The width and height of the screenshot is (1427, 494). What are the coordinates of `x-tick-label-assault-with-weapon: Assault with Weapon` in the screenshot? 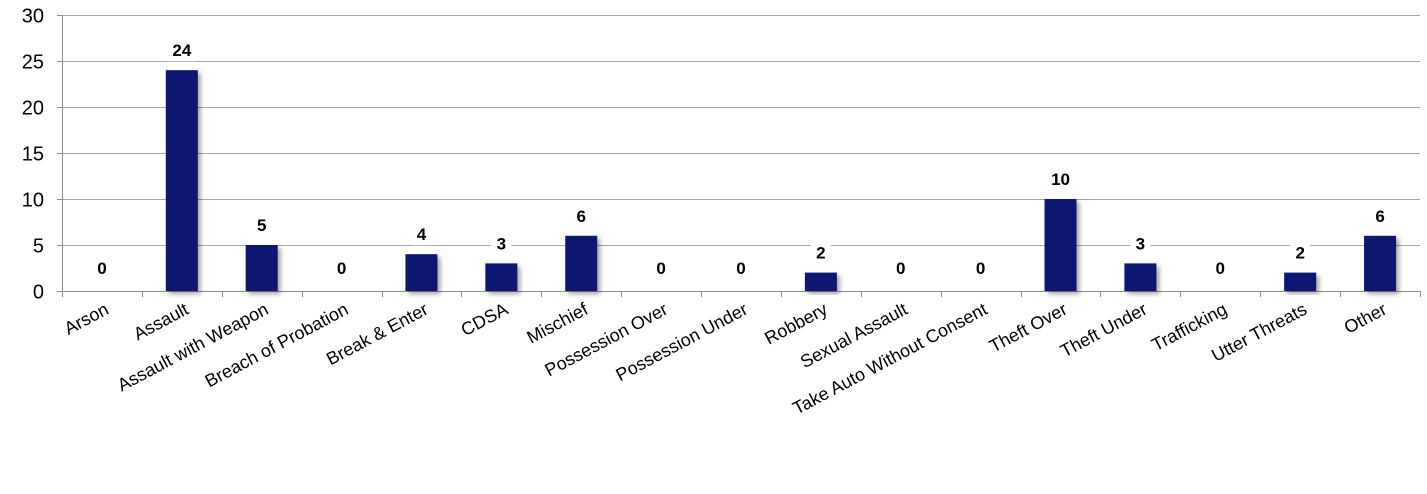 It's located at (193, 347).